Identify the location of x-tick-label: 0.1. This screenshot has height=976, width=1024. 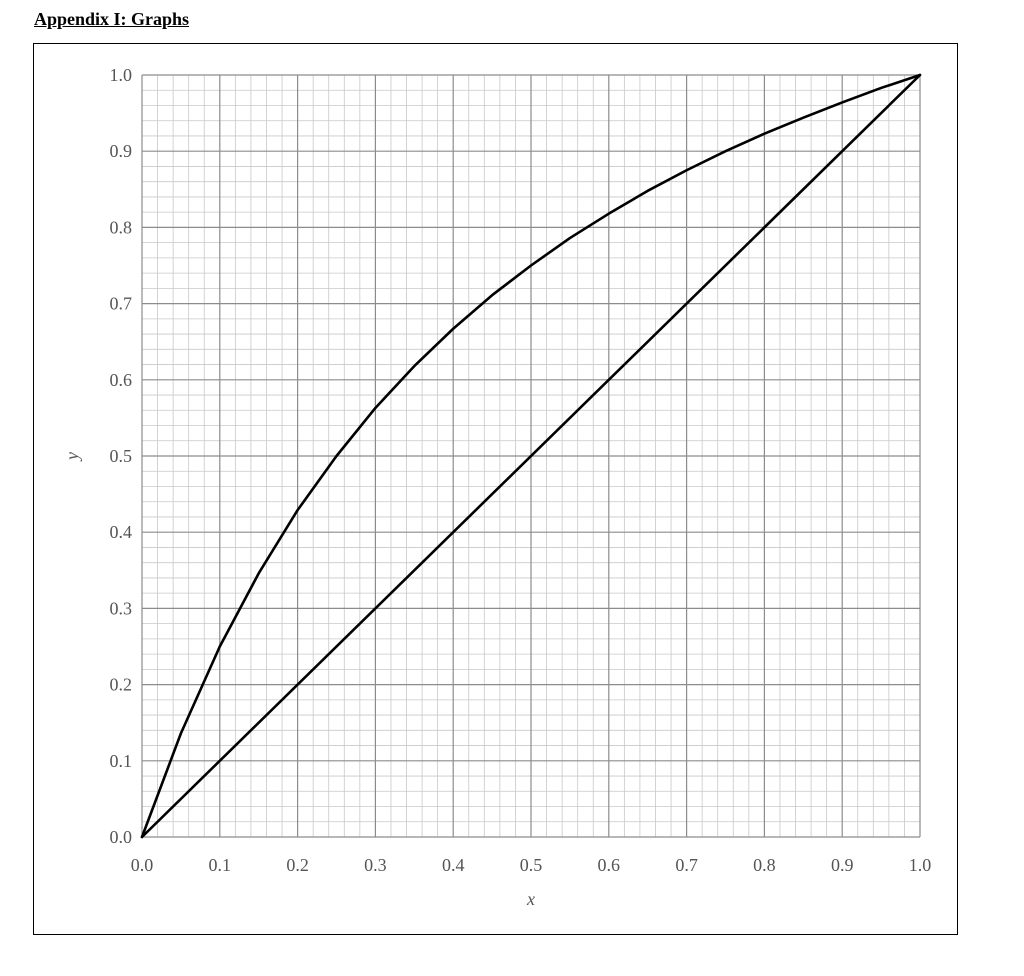
(220, 865).